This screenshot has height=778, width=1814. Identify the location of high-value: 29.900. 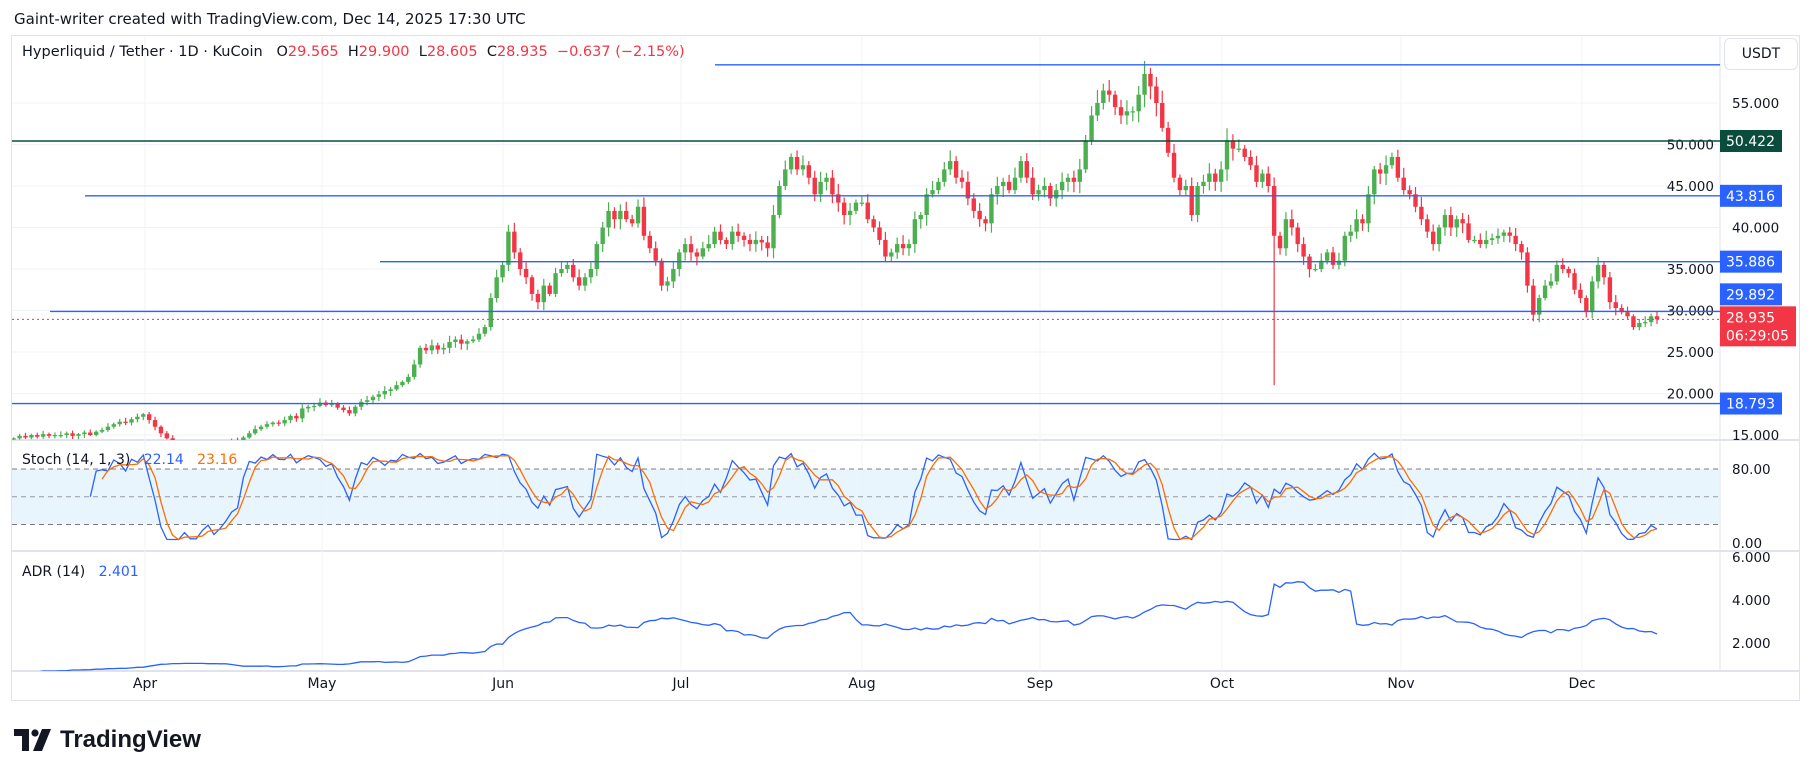
(384, 52).